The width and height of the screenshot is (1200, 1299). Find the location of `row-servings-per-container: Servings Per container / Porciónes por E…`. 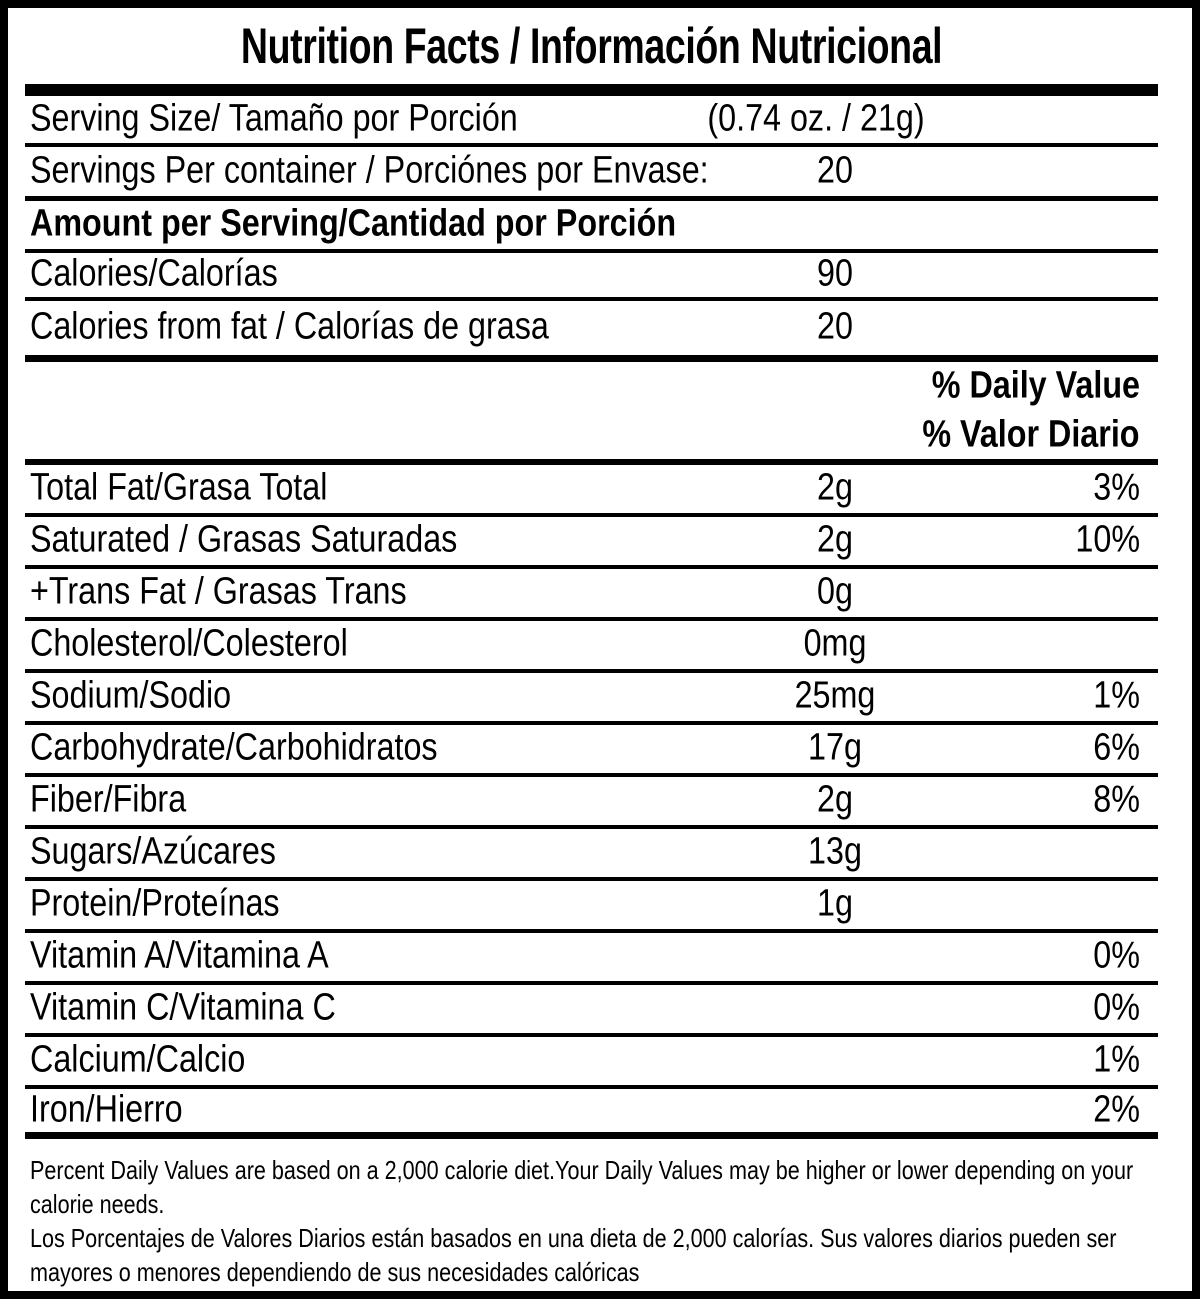

row-servings-per-container: Servings Per container / Porciónes por E… is located at coordinates (591, 174).